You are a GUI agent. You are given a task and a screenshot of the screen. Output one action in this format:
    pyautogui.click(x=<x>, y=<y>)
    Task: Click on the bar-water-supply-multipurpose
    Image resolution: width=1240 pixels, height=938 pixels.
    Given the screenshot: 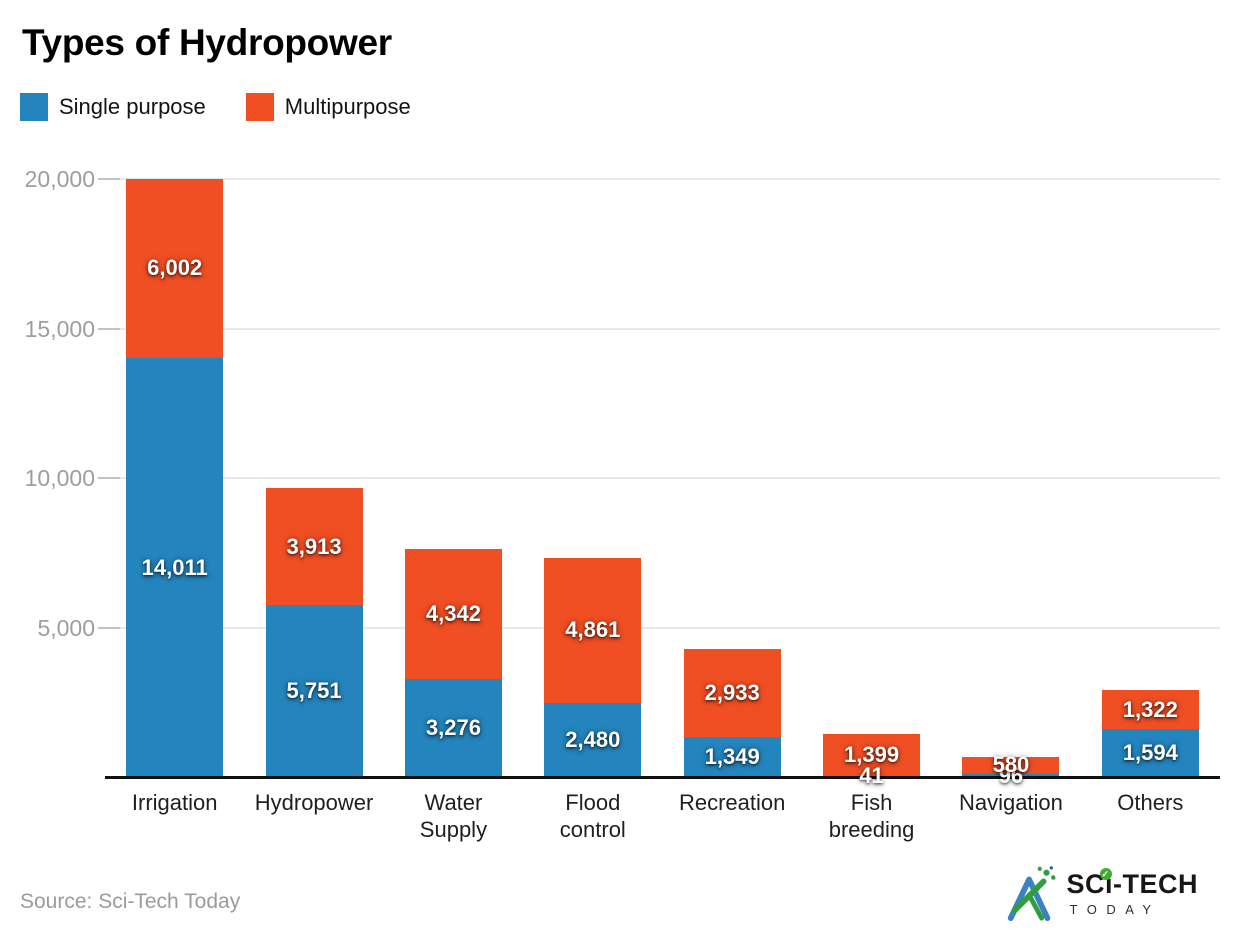 What is the action you would take?
    pyautogui.click(x=453, y=614)
    